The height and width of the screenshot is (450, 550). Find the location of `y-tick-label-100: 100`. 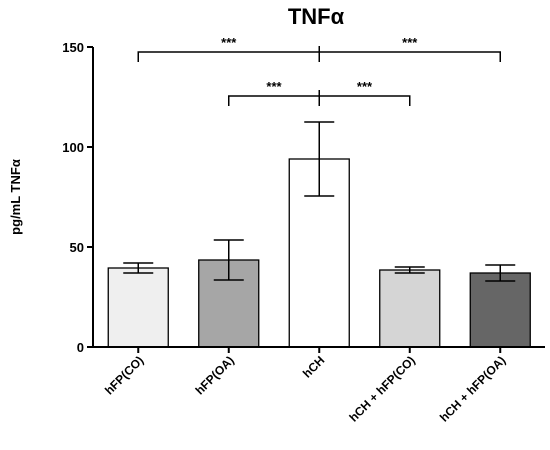

y-tick-label-100: 100 is located at coordinates (73, 147).